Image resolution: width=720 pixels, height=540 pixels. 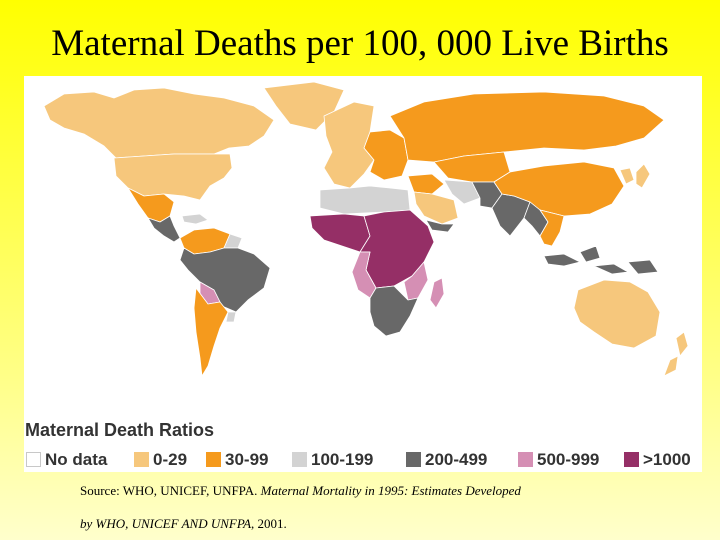 I want to click on source-publication-part2: by WHO, UNICEF AND UNFPA, so click(x=166, y=523).